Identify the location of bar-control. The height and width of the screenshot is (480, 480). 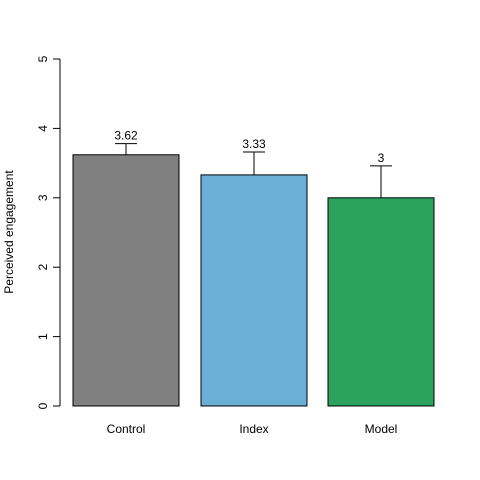
(126, 280).